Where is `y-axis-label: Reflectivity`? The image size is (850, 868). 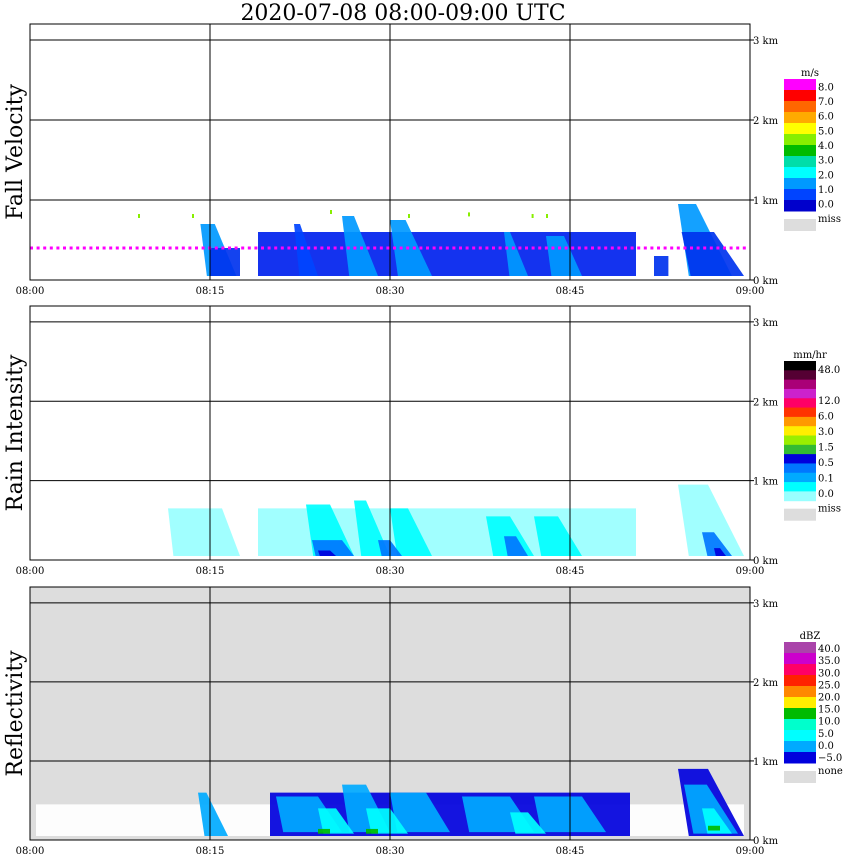
y-axis-label: Reflectivity is located at coordinates (15, 713).